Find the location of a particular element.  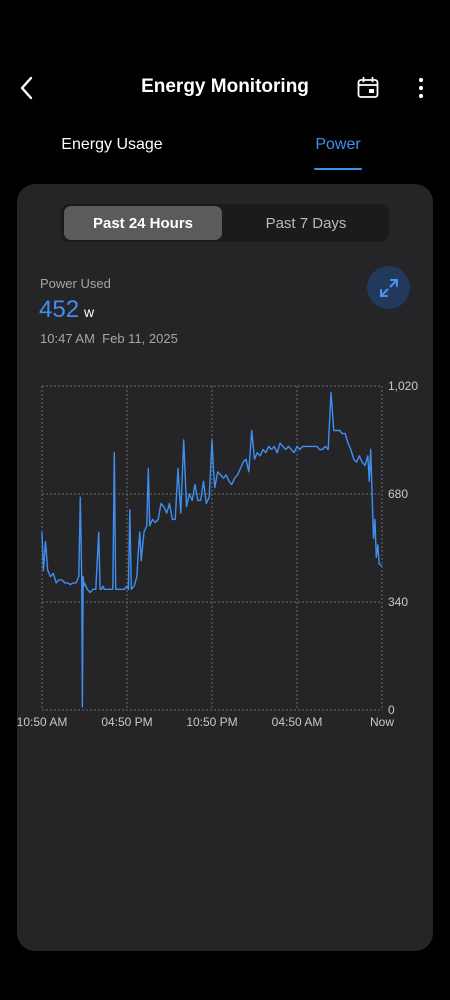

power-value: 452 is located at coordinates (59, 309).